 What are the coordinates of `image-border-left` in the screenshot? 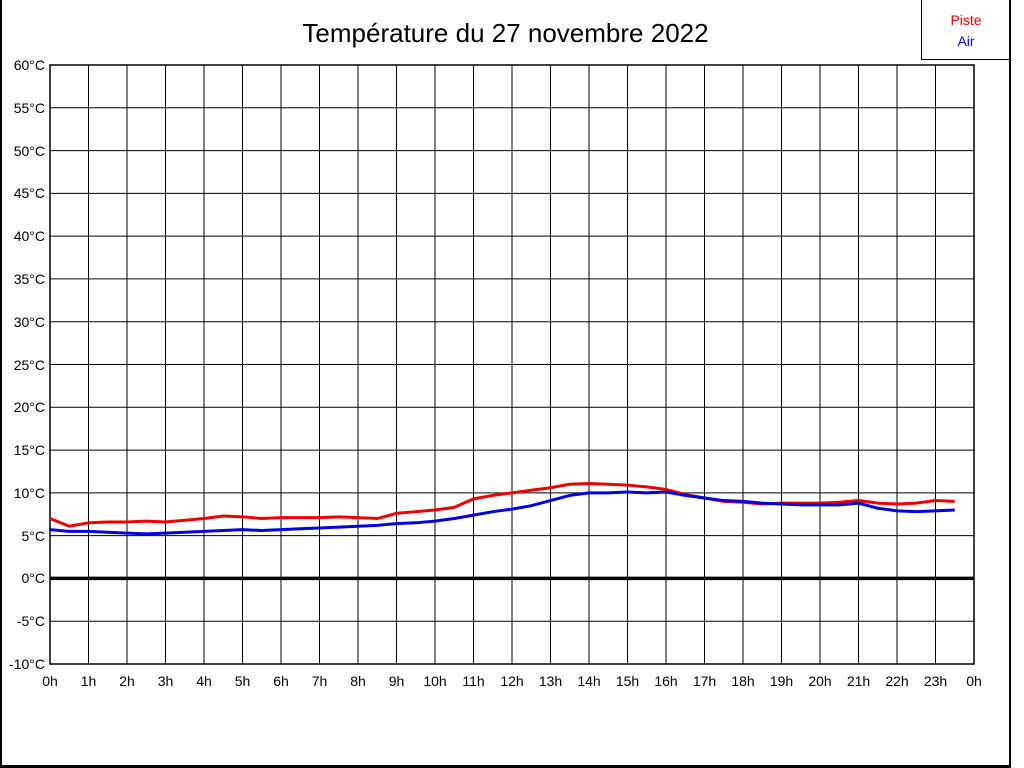 It's located at (1, 384).